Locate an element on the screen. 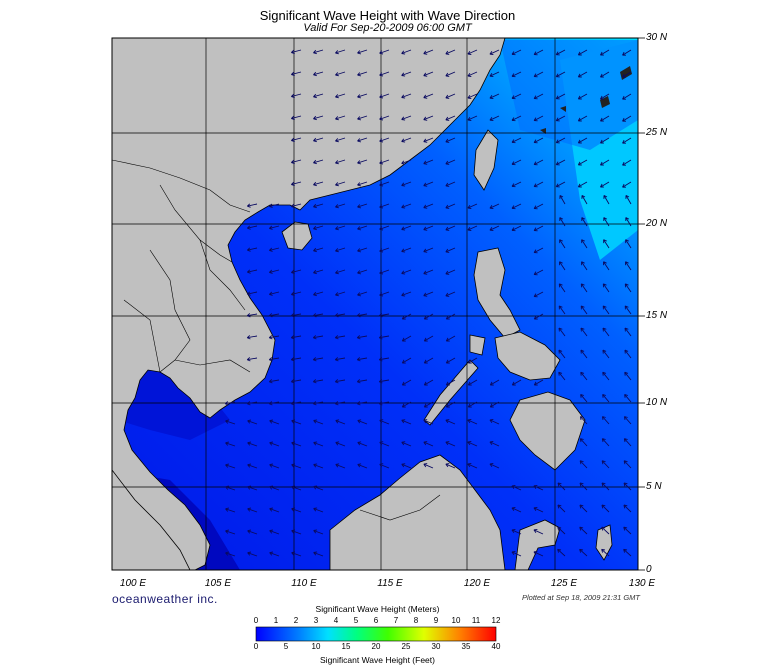 This screenshot has height=665, width=775. legend-meters-tick: 4 is located at coordinates (336, 620).